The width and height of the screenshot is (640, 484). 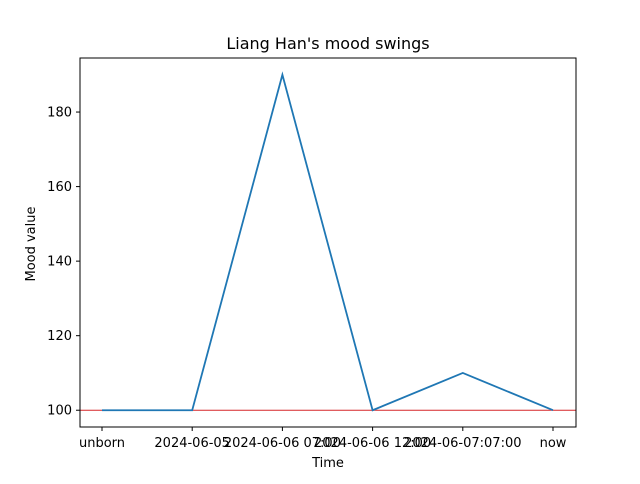 I want to click on y-tick-label: 140, so click(x=59, y=262).